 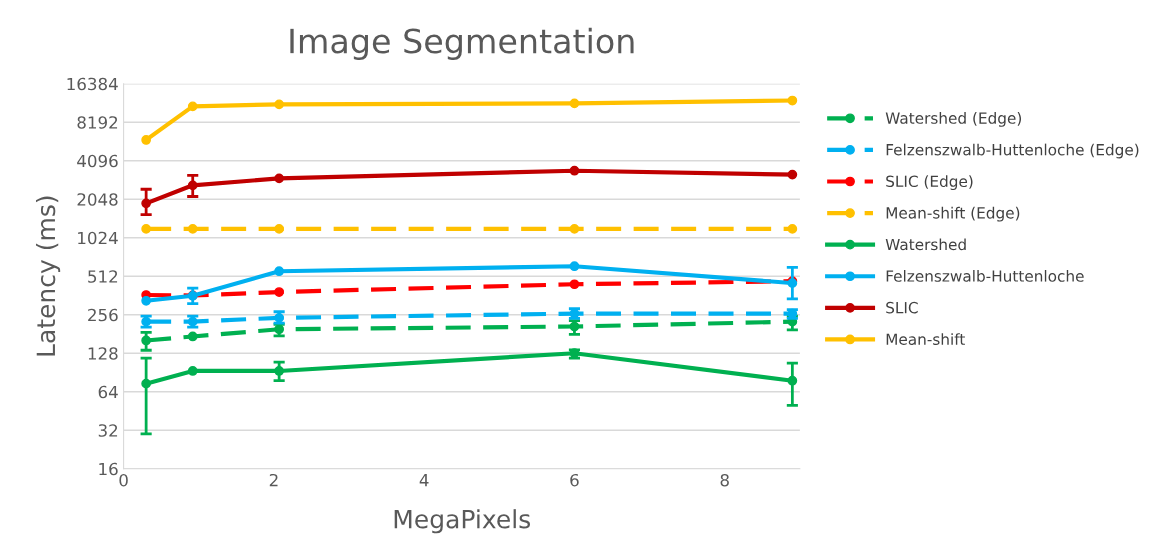 What do you see at coordinates (902, 307) in the screenshot?
I see `legend-label: SLIC` at bounding box center [902, 307].